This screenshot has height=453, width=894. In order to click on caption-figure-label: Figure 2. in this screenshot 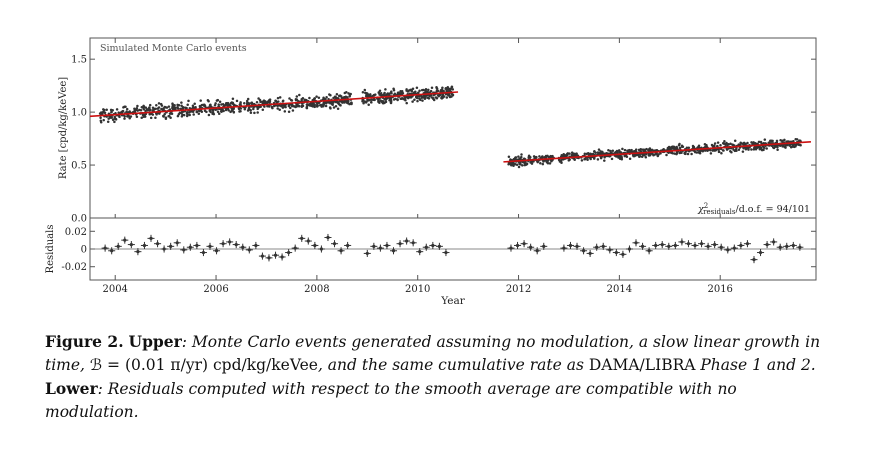, I will do `click(84, 341)`.